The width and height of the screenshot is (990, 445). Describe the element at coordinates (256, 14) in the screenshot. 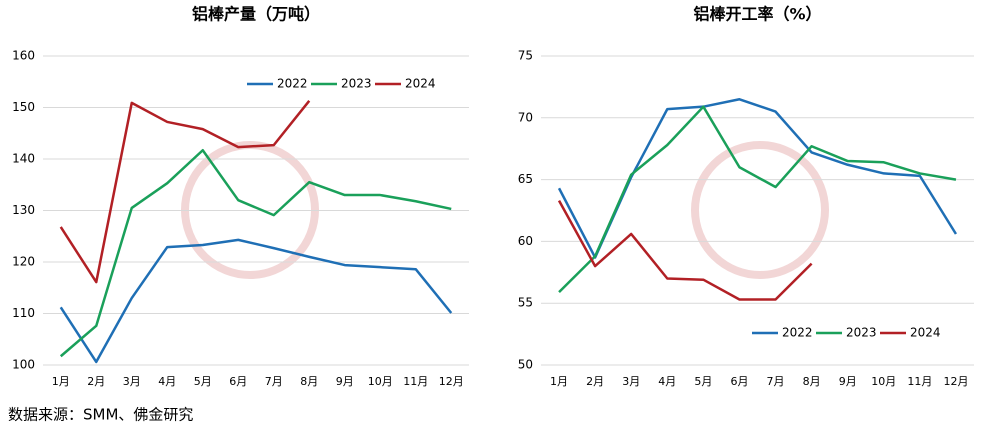

I see `chart-title: 铝棒产量（万吨）` at that location.